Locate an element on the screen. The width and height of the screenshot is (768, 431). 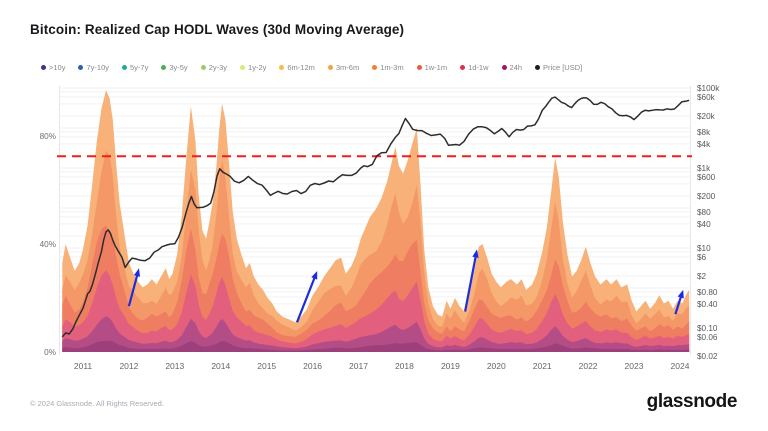
legend-label: Price [USD] is located at coordinates (563, 67).